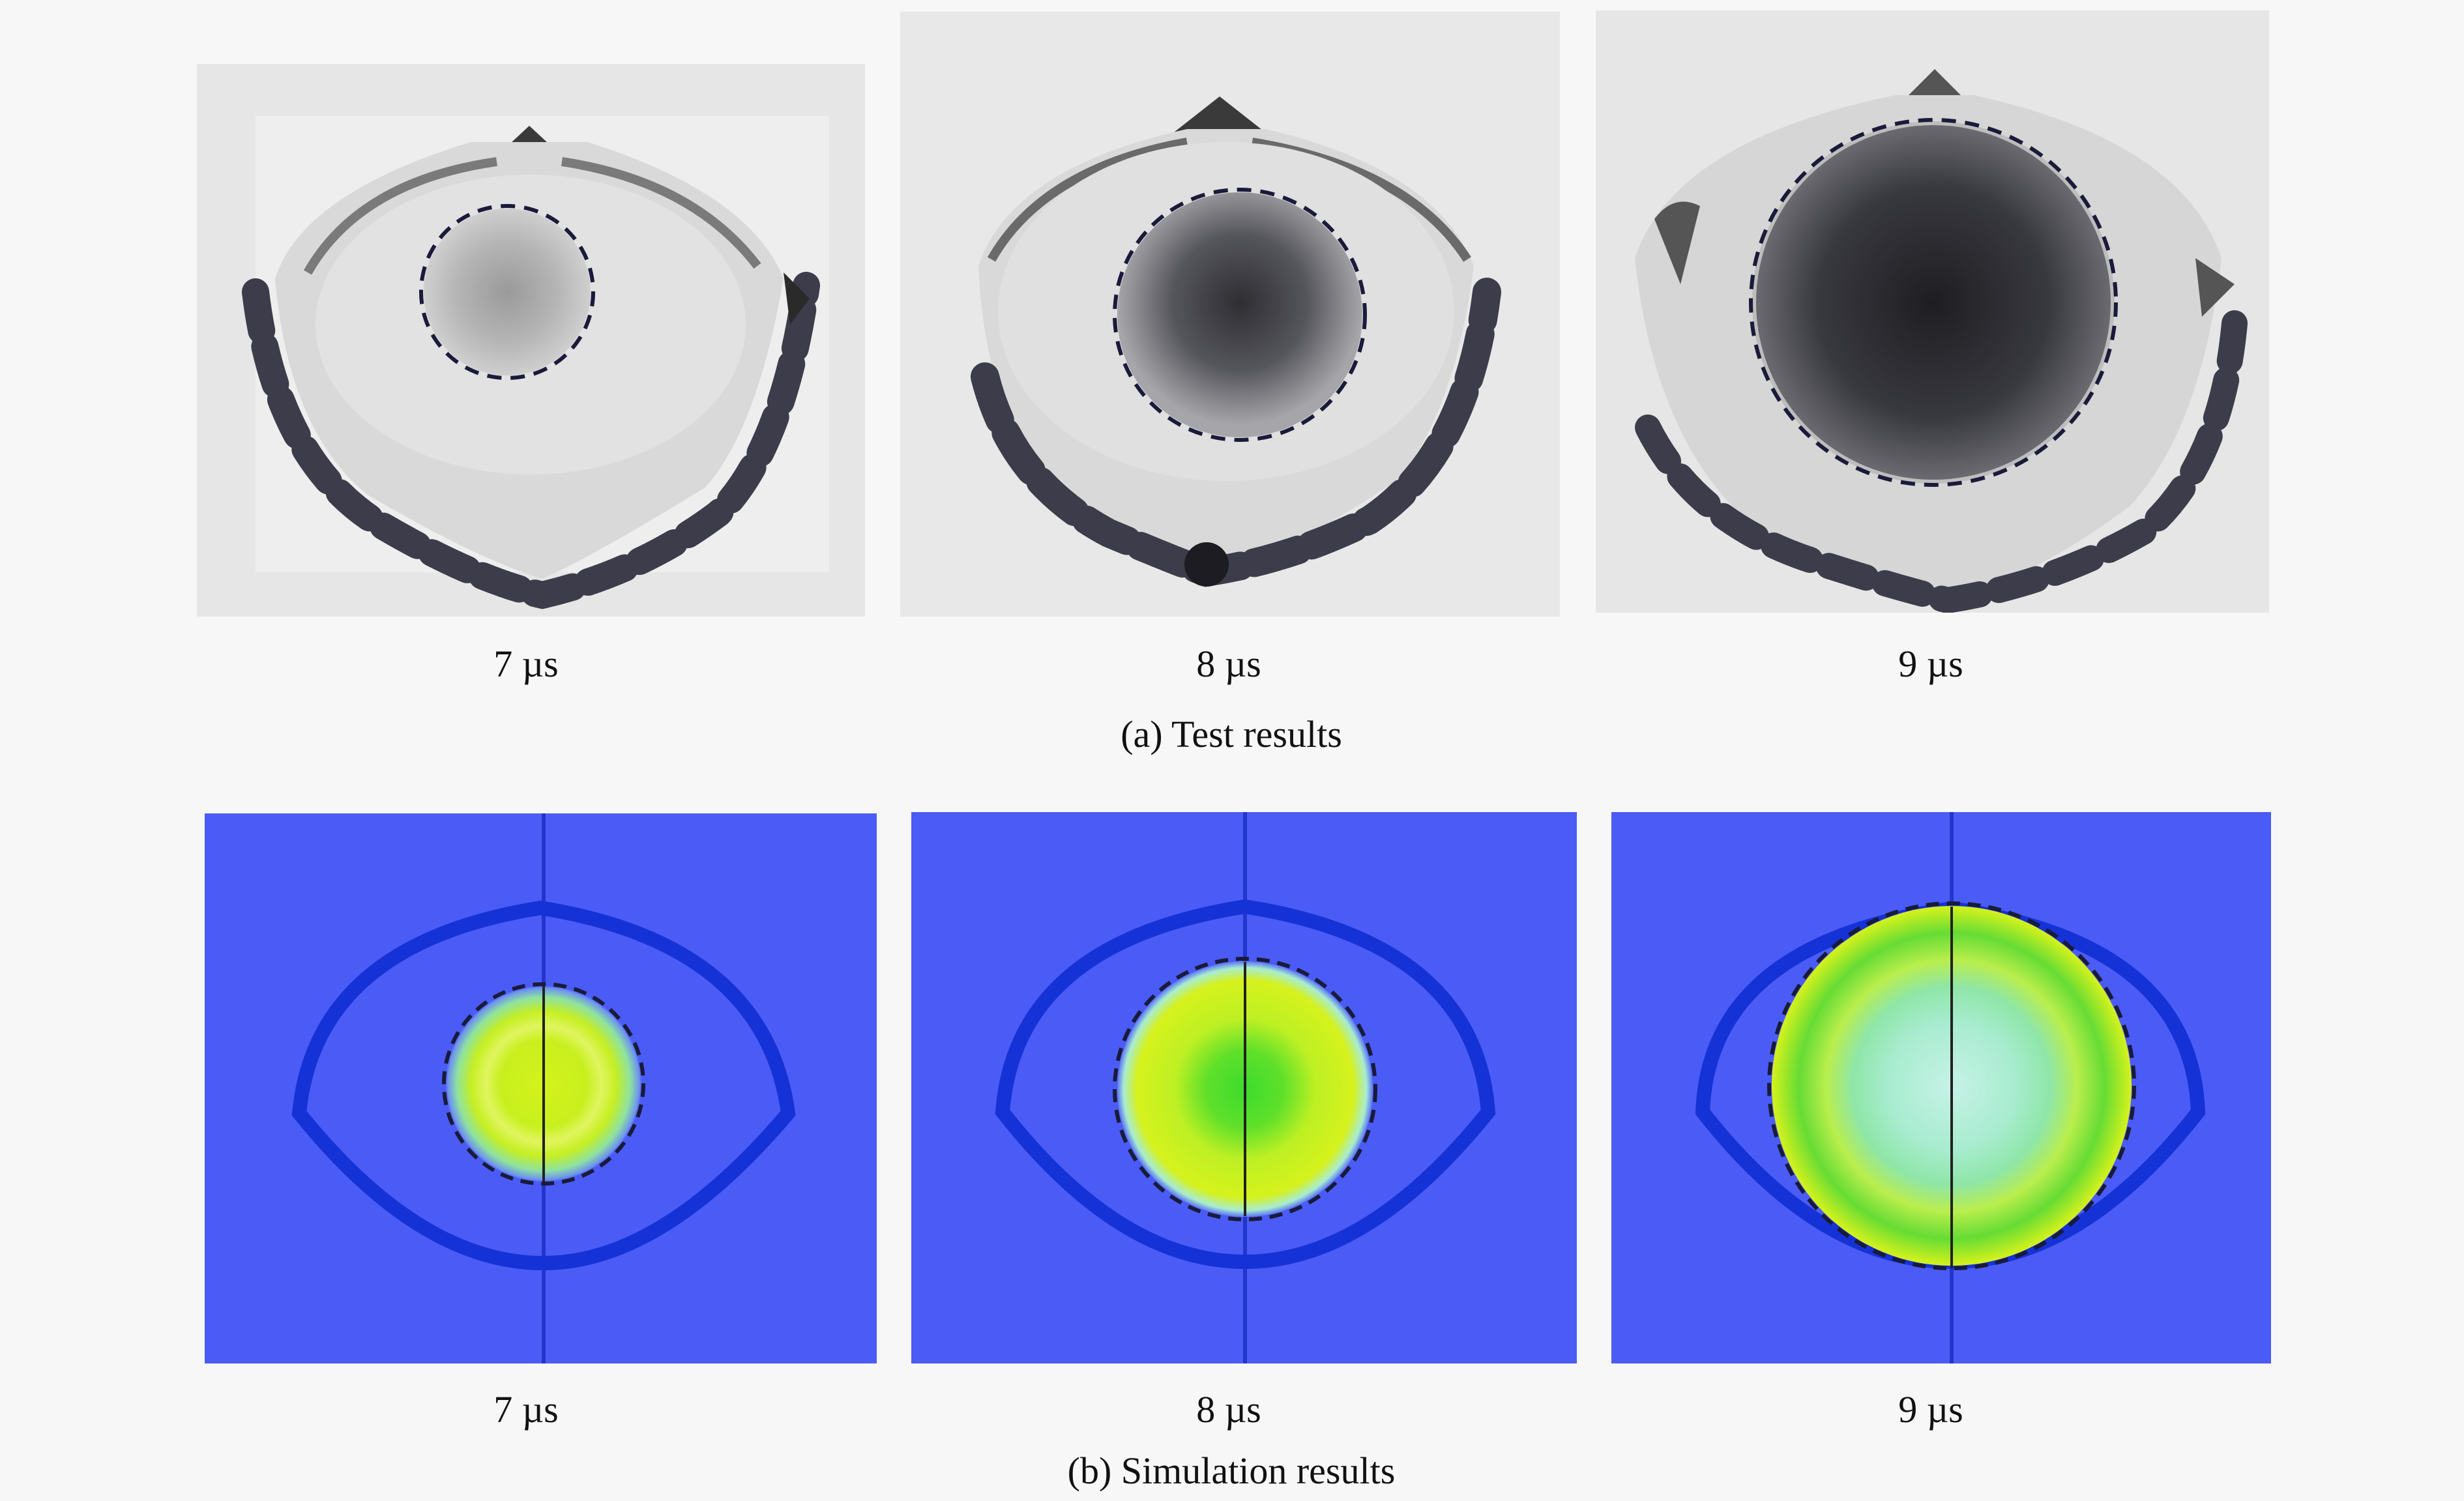 This screenshot has height=1501, width=2464. What do you see at coordinates (1933, 311) in the screenshot?
I see `test-image-9us` at bounding box center [1933, 311].